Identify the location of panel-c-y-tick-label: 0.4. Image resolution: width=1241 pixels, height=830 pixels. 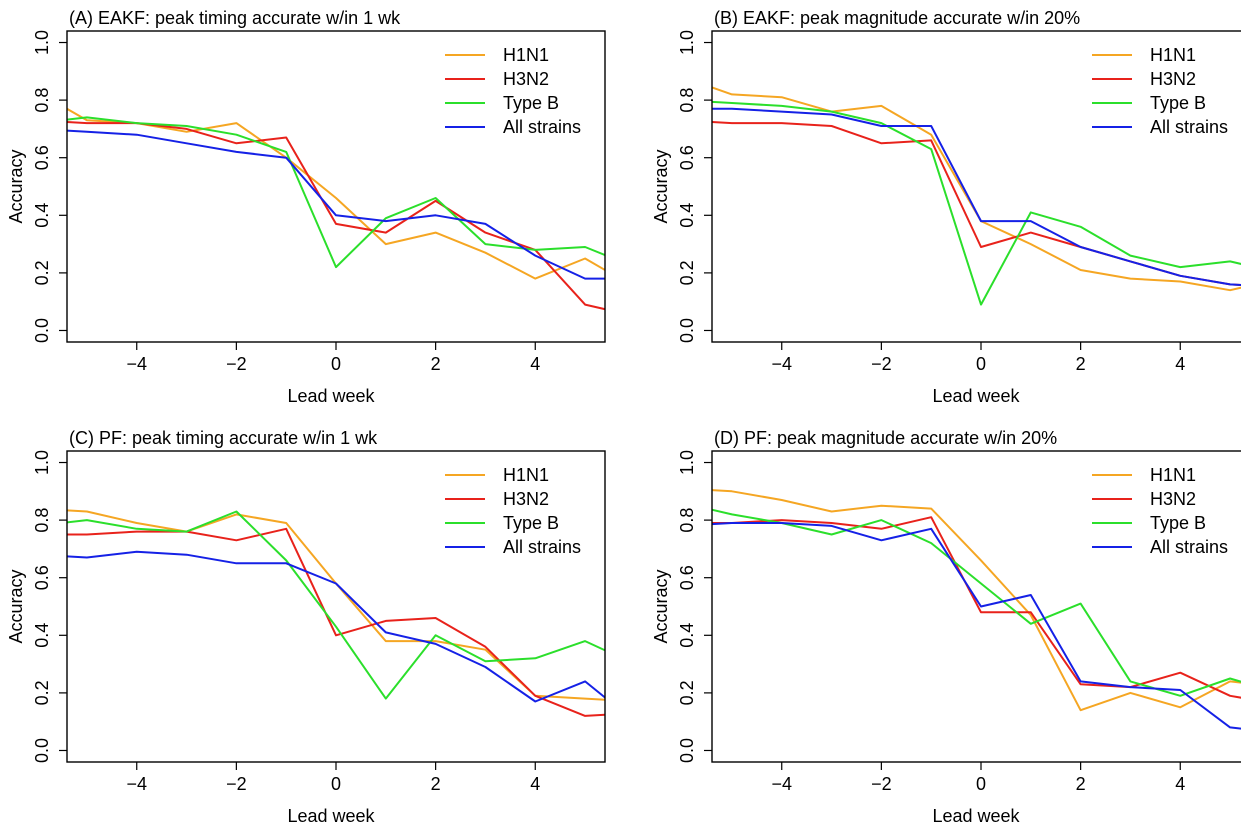
(42, 635).